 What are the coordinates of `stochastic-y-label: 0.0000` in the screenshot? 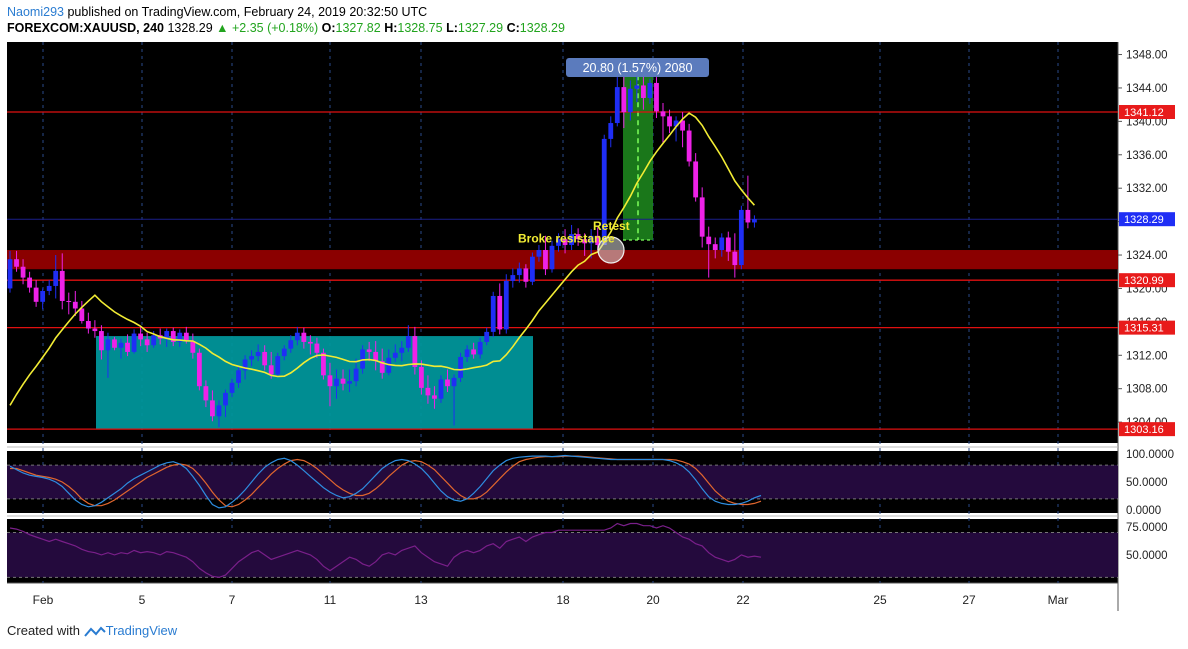 It's located at (1143, 511).